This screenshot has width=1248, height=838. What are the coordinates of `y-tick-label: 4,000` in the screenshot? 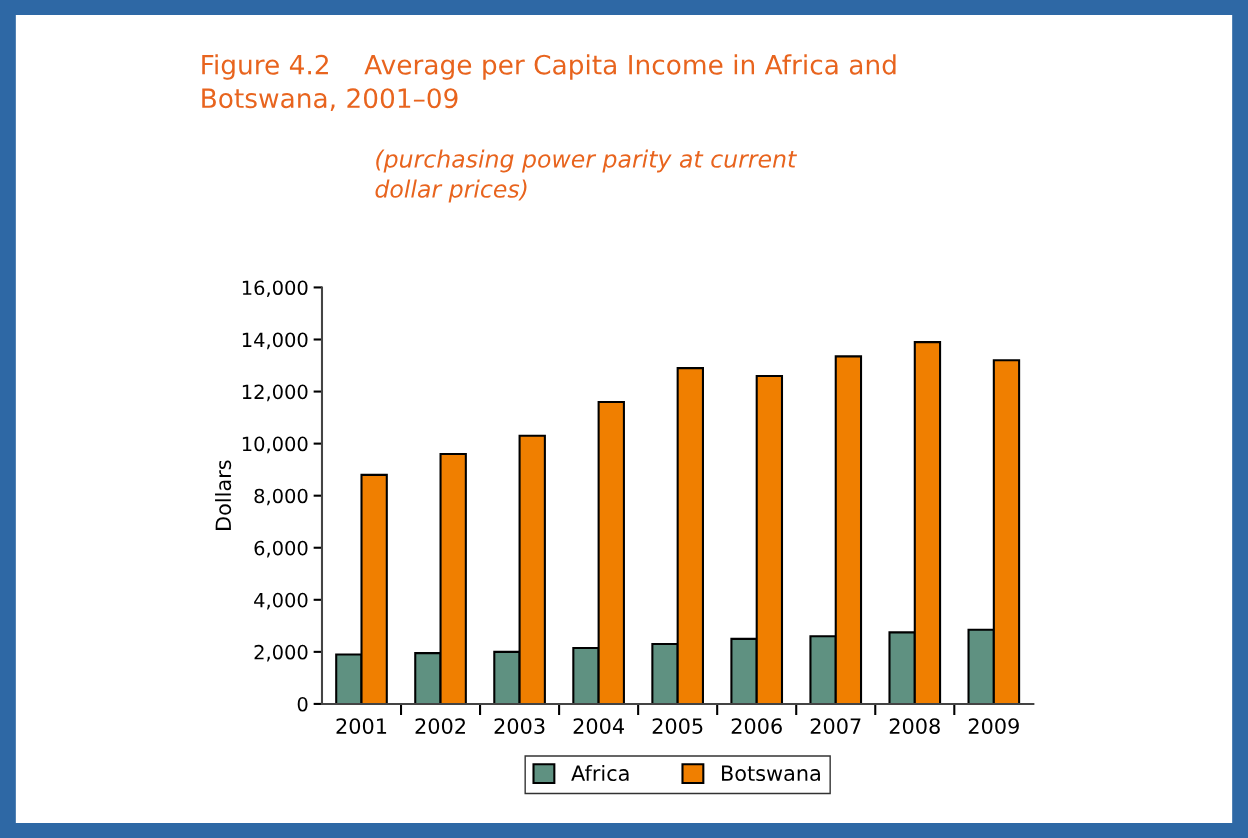 It's located at (281, 601).